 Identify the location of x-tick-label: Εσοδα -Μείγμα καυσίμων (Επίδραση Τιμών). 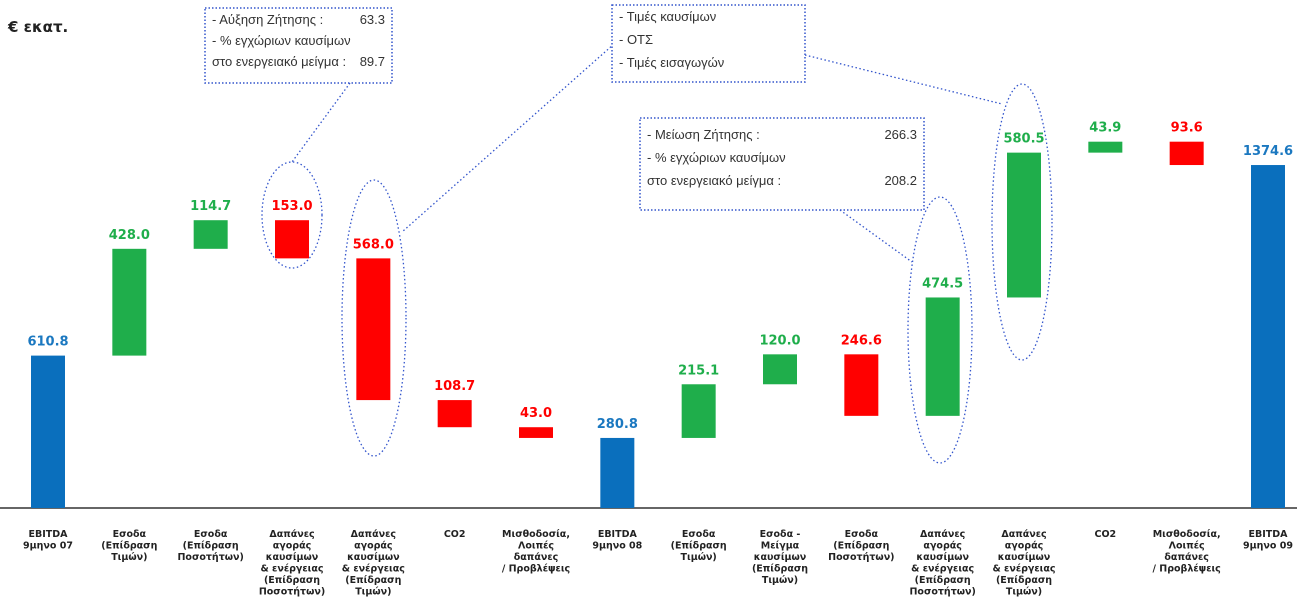
(780, 557).